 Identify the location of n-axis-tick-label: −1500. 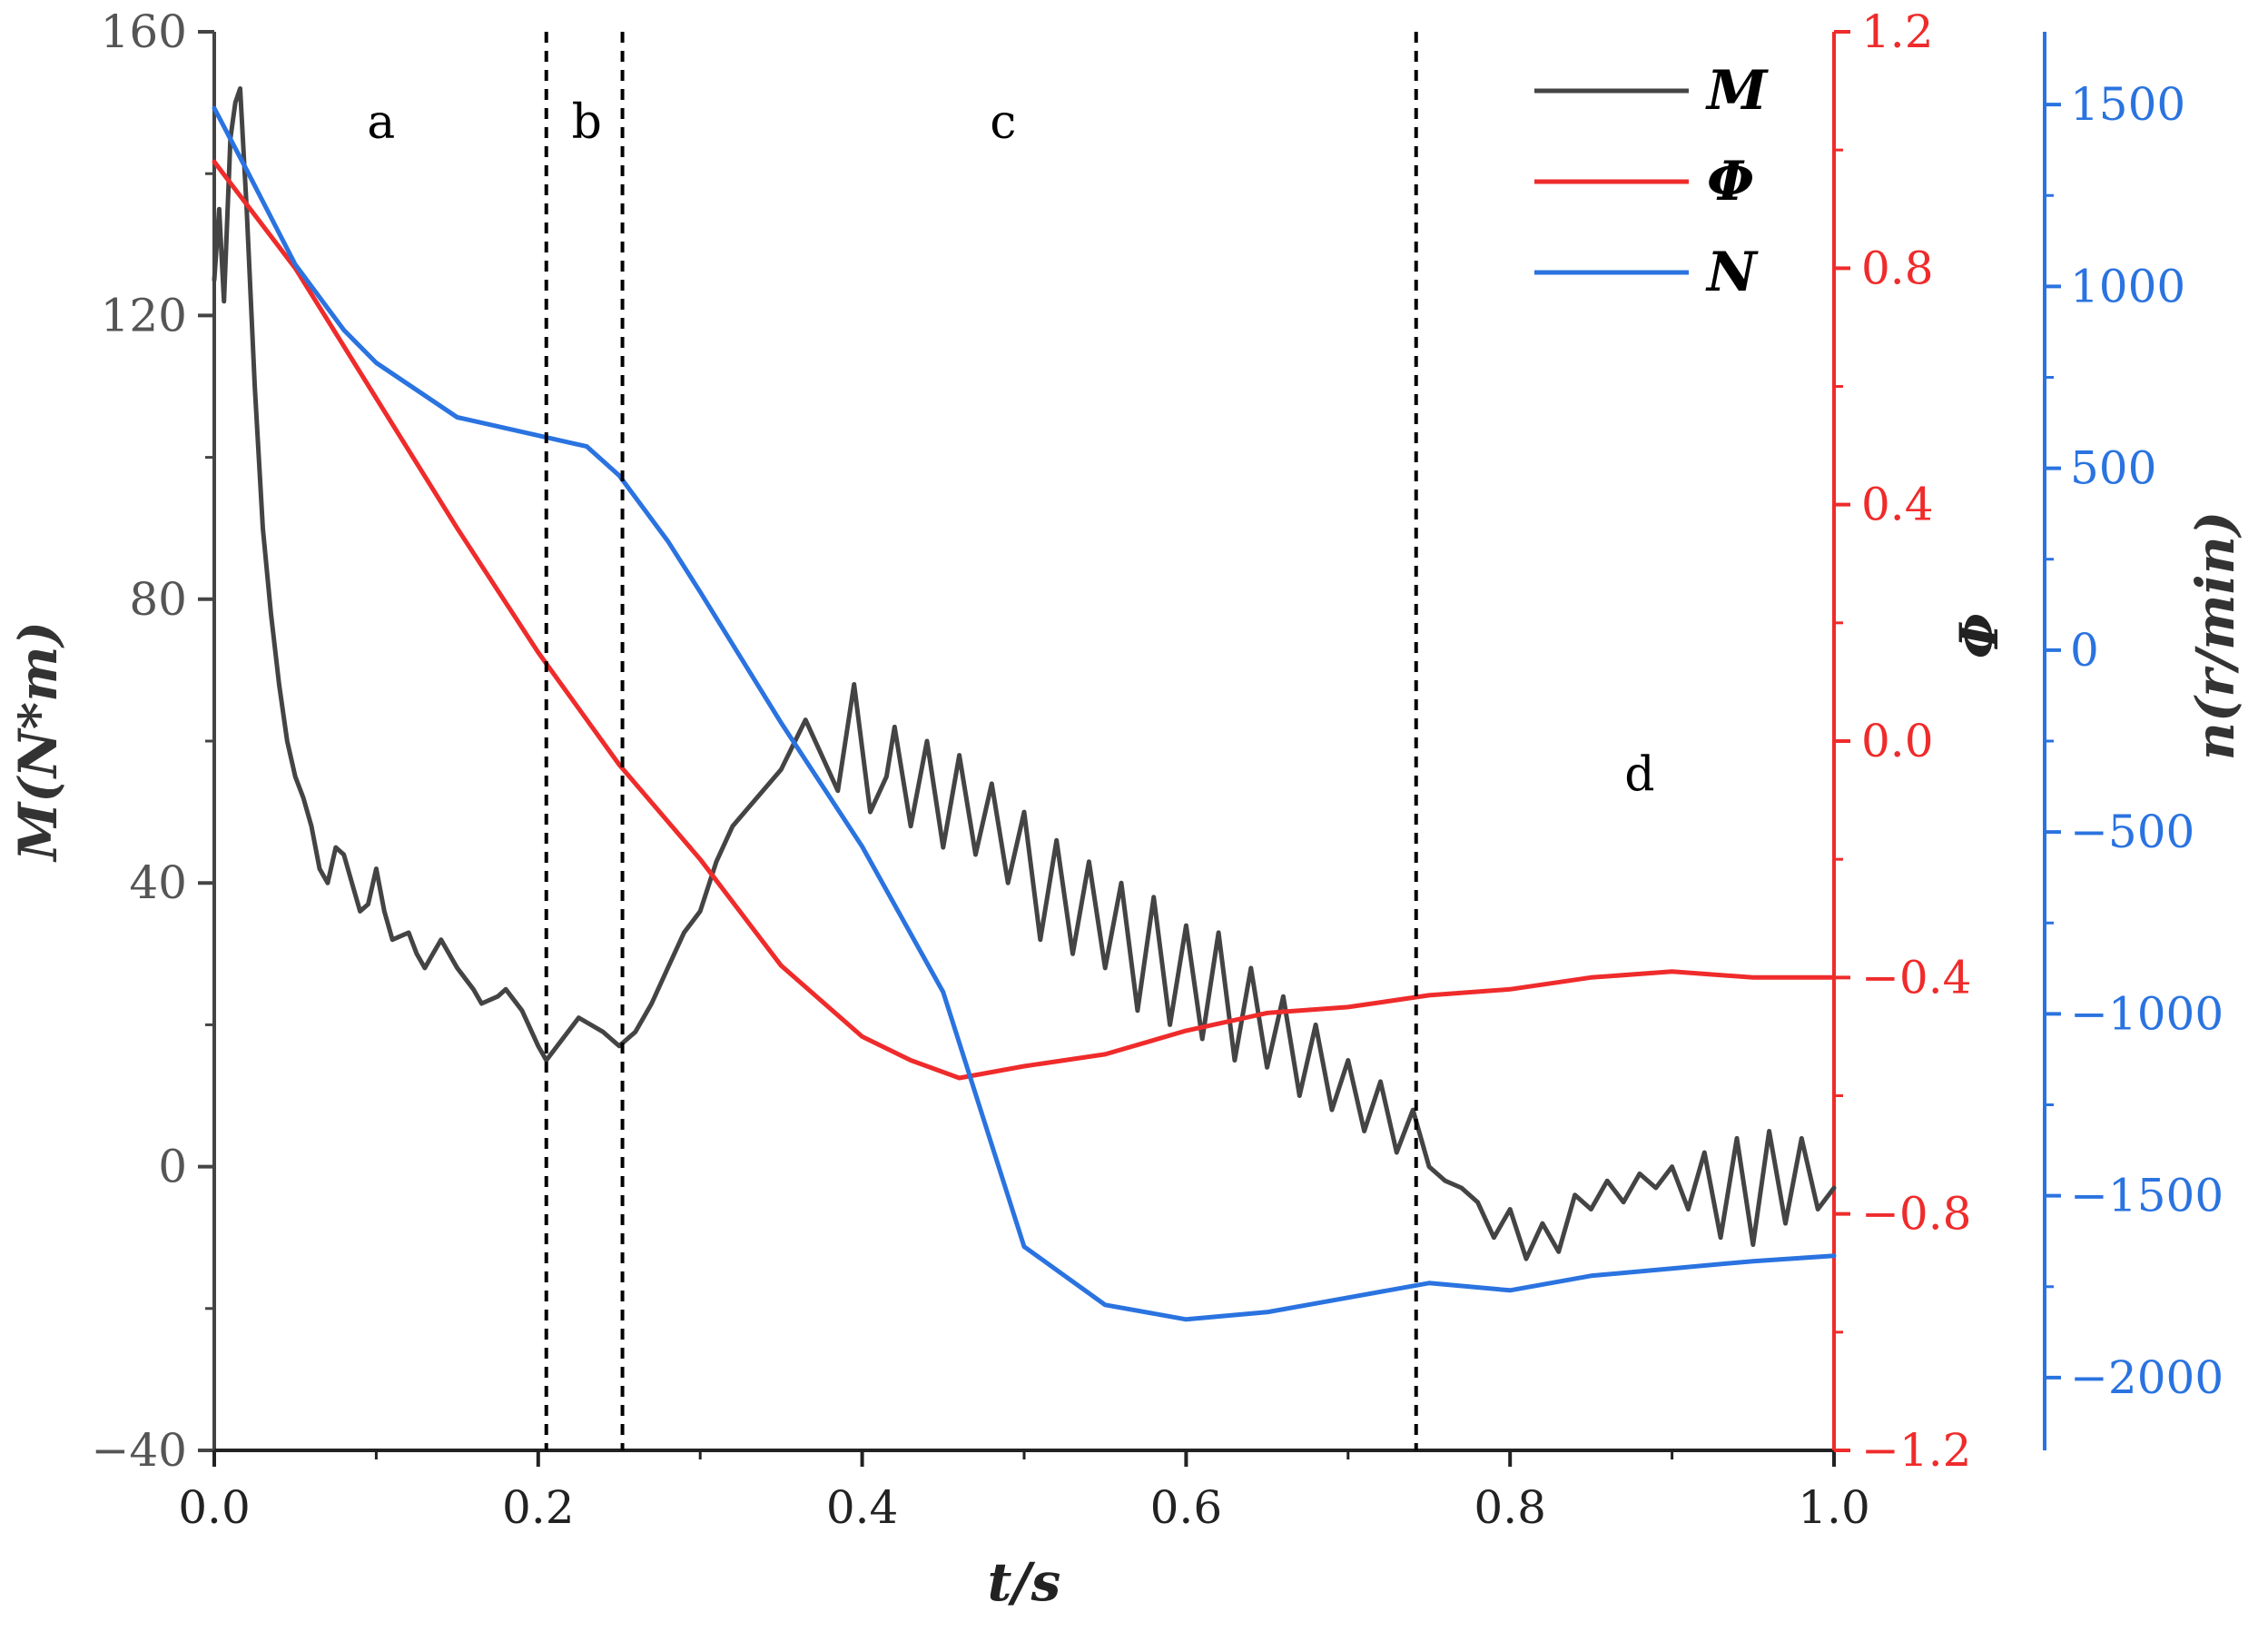
(2147, 1196).